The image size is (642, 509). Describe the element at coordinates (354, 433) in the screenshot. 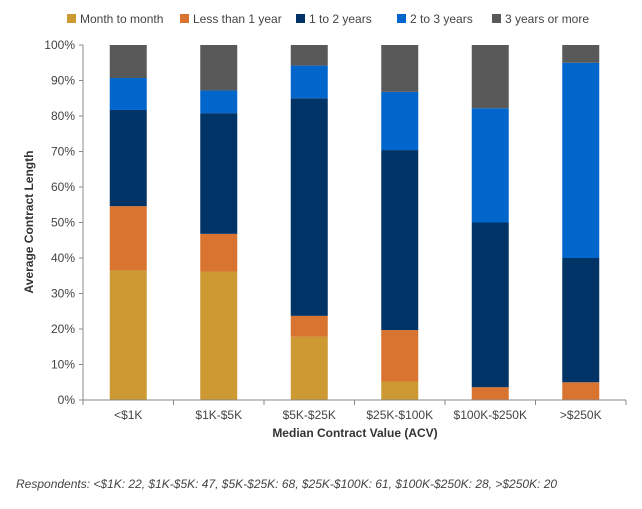

I see `x-axis-title: Median Contract Value (ACV)` at that location.